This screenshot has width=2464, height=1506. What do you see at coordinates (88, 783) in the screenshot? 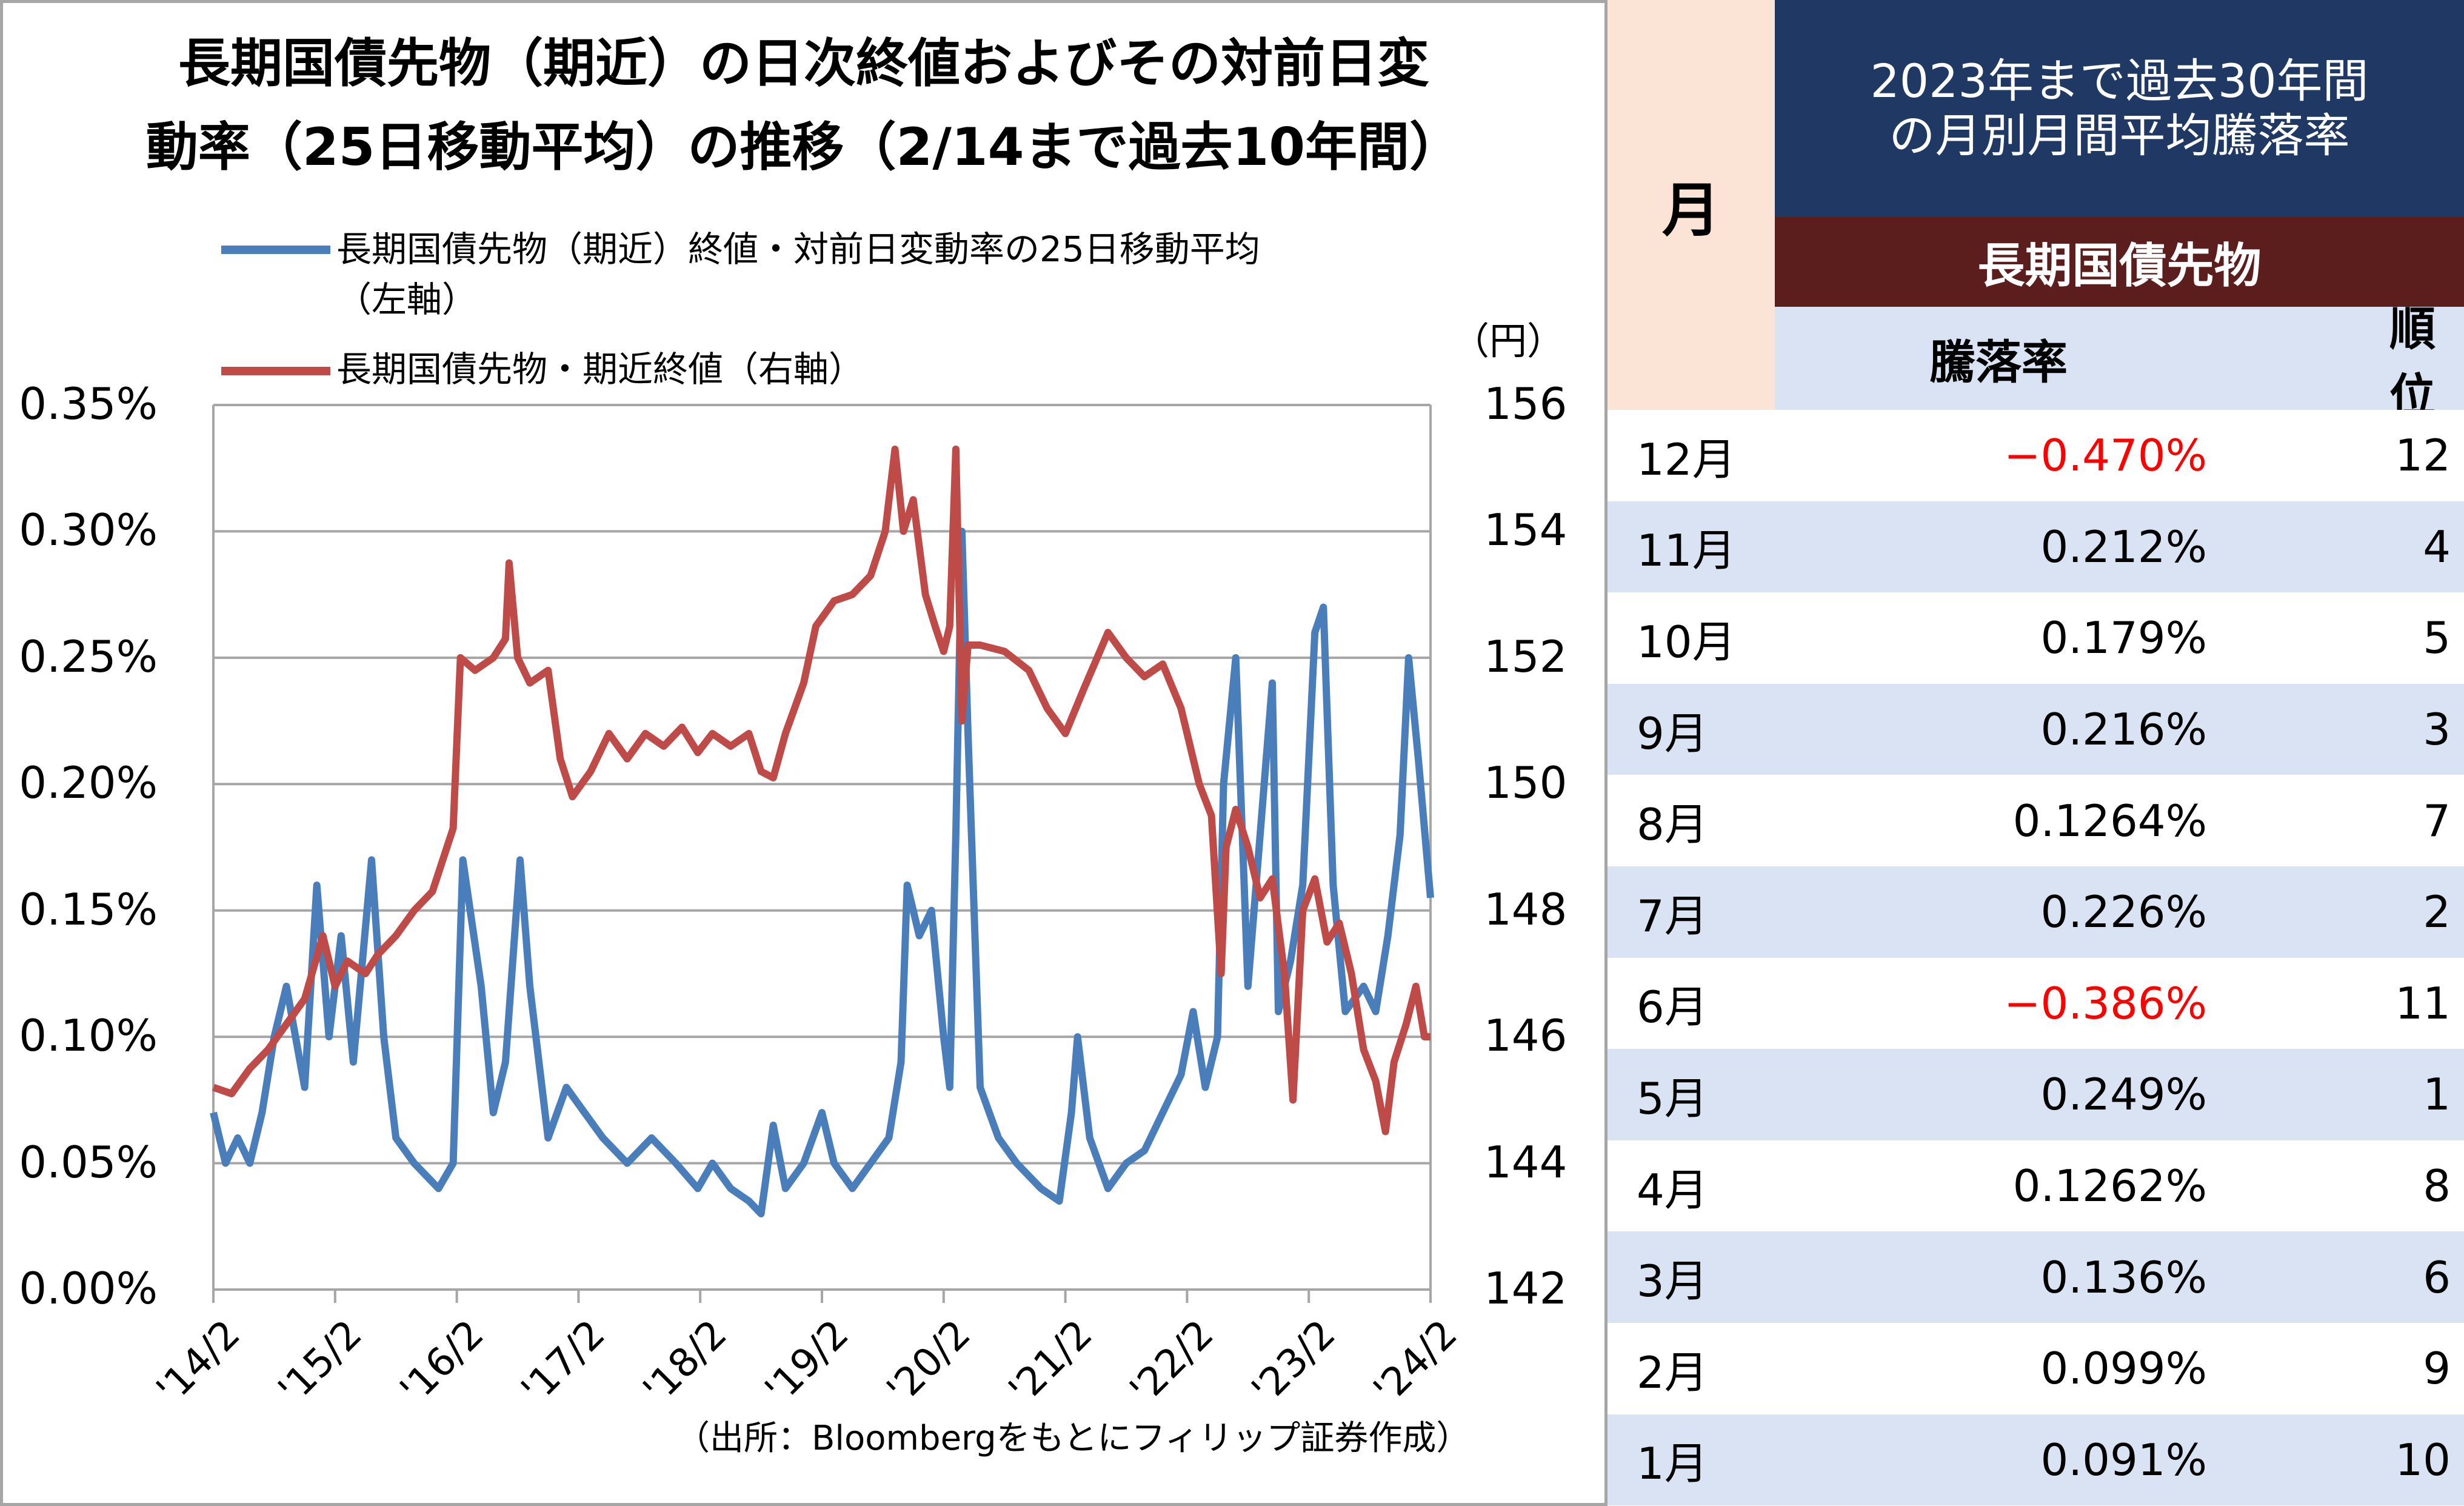
I see `y-left-tick-label: 0.20%` at bounding box center [88, 783].